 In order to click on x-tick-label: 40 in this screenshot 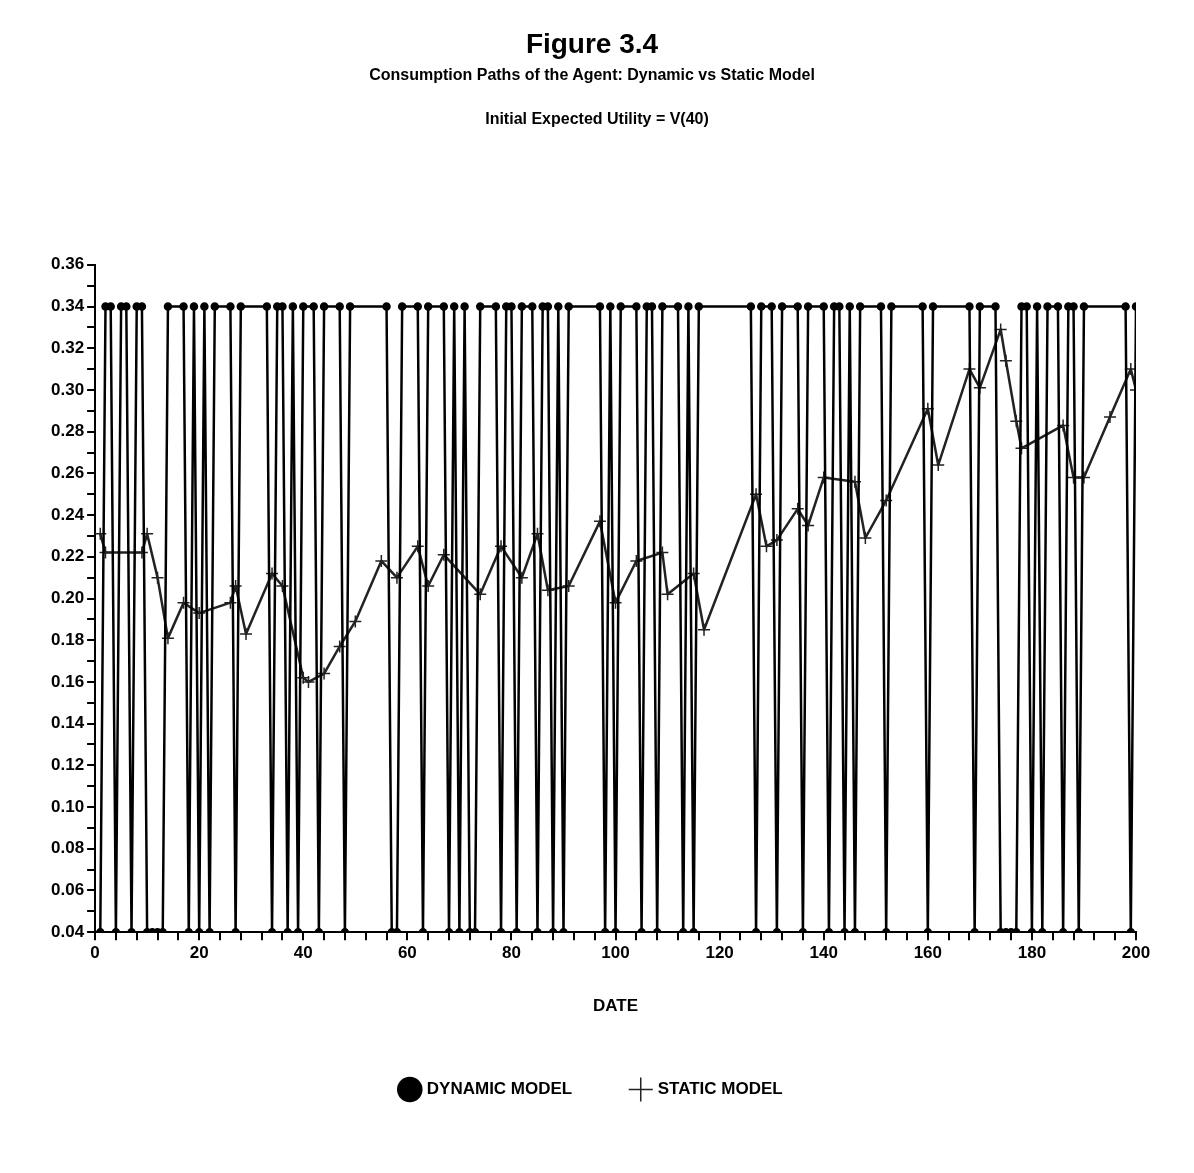, I will do `click(303, 953)`.